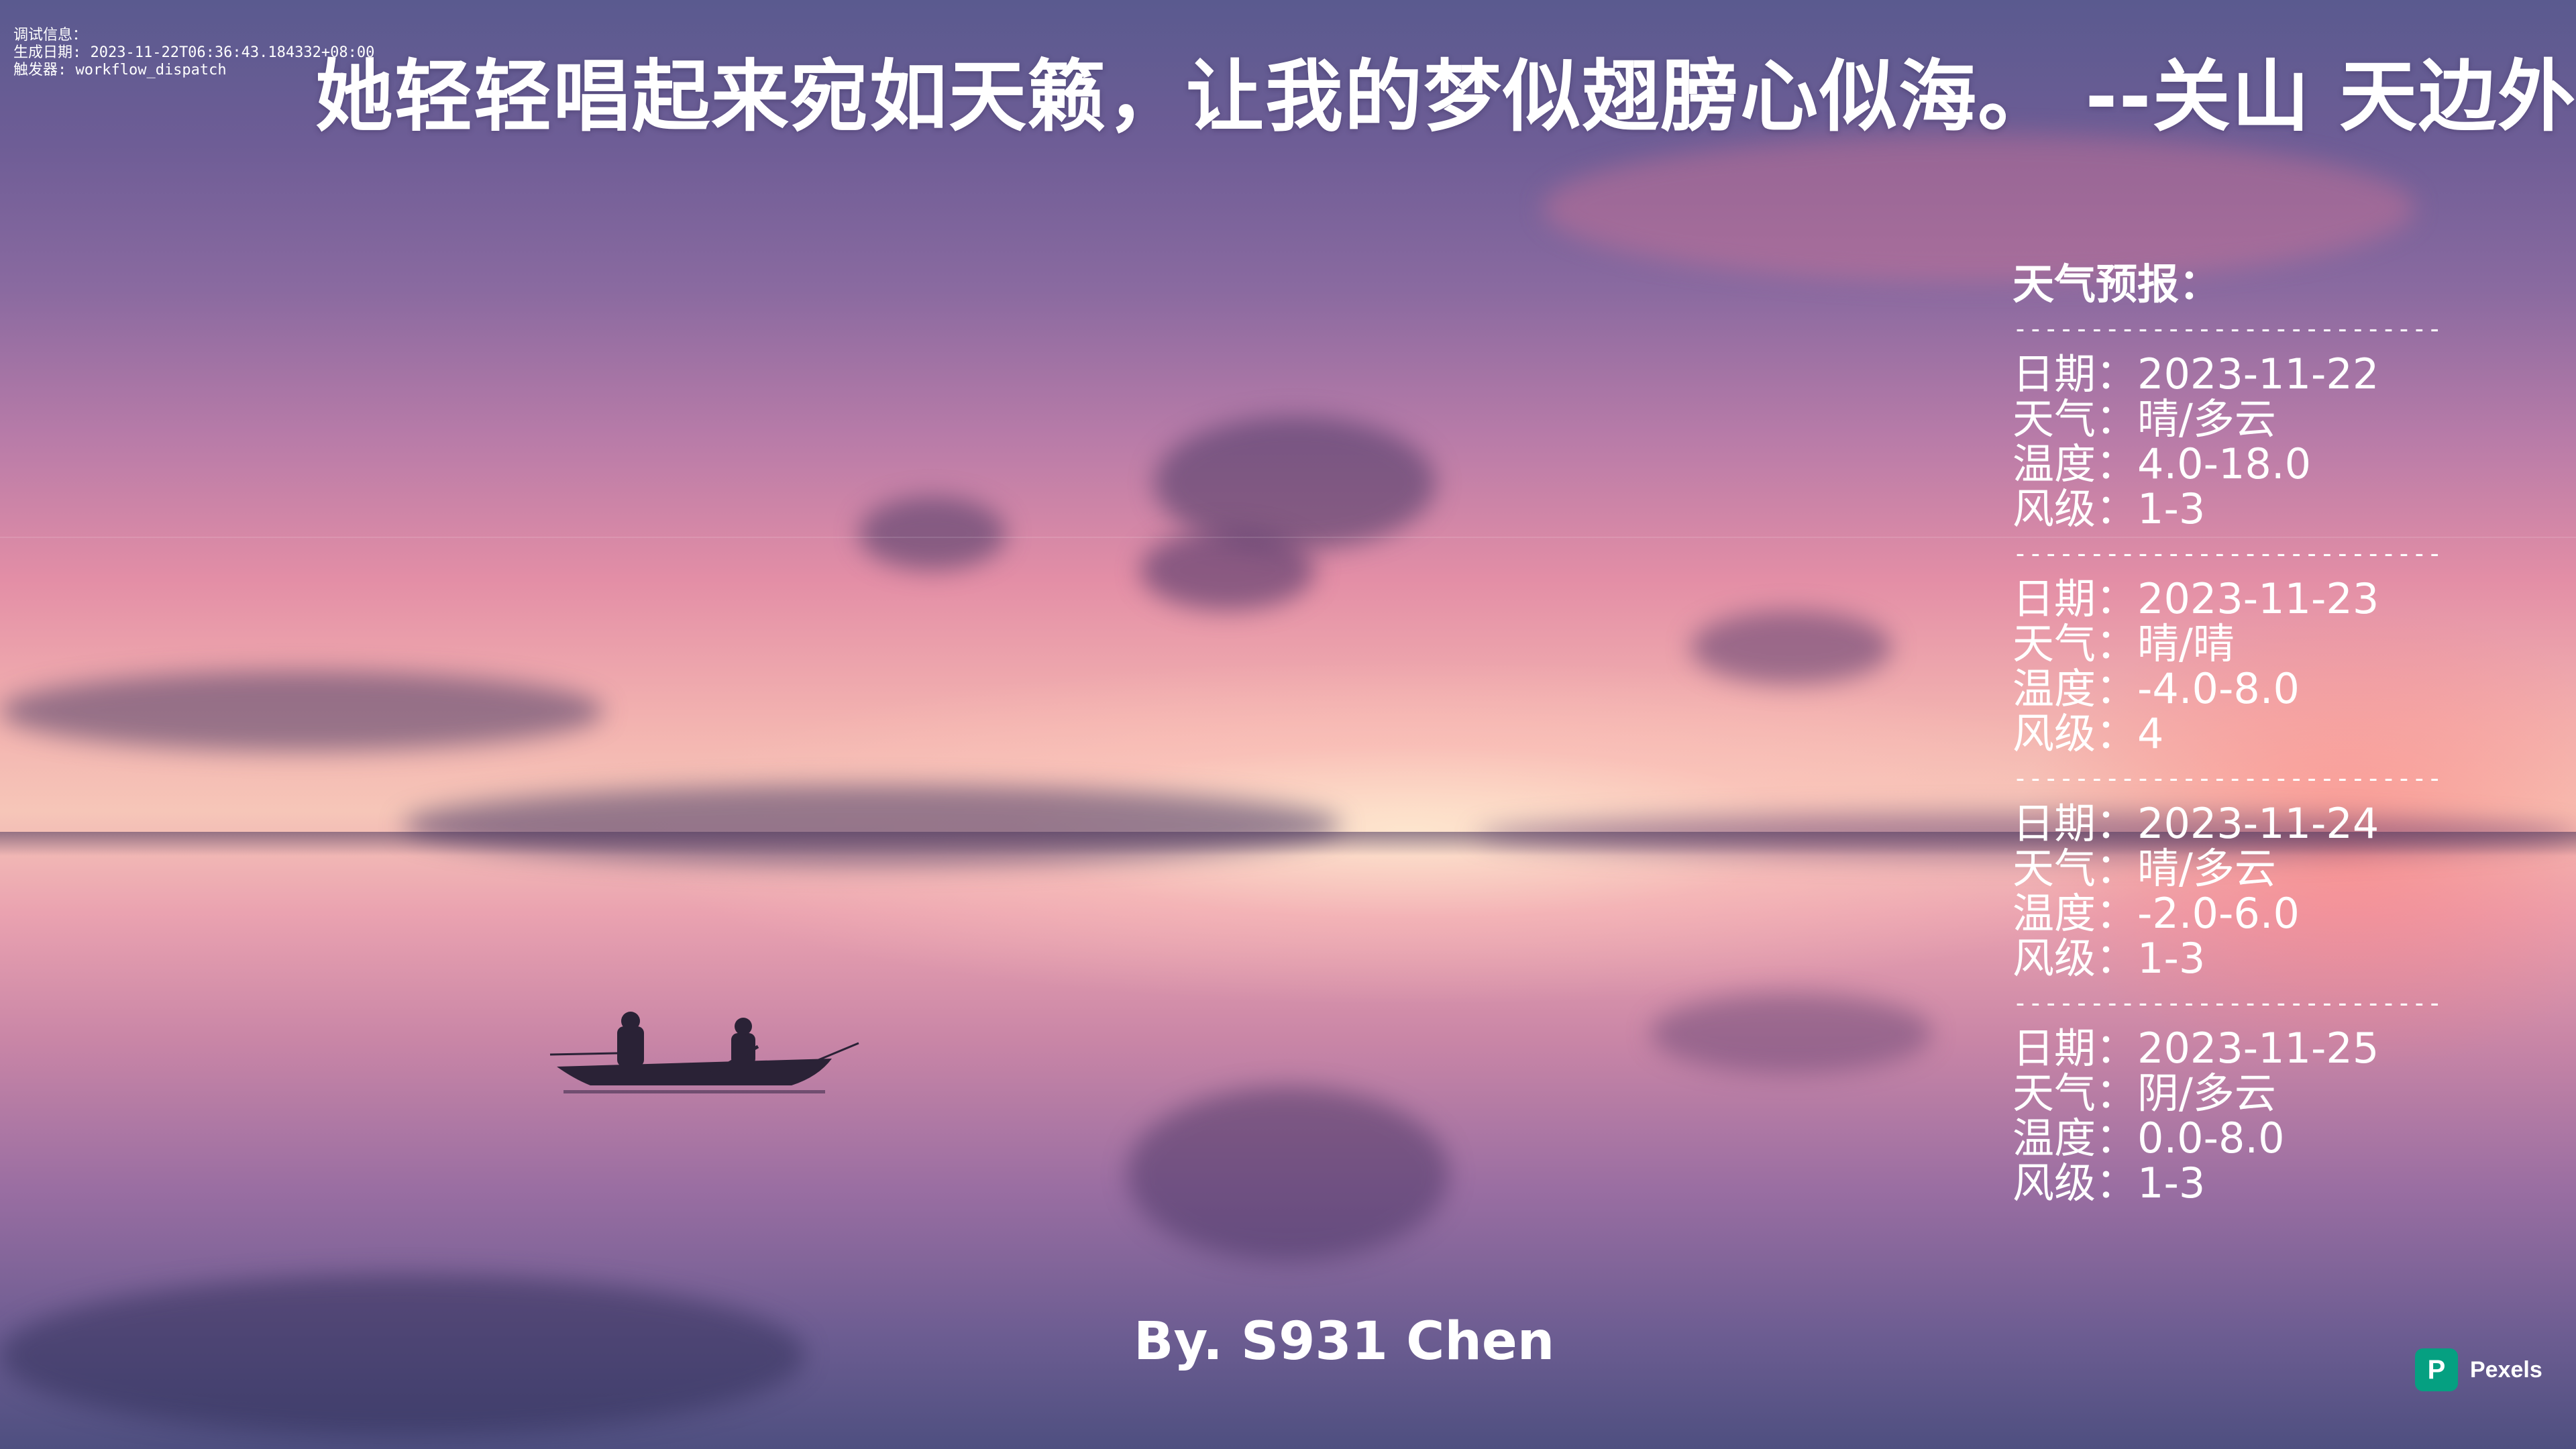 This screenshot has width=2576, height=1449. I want to click on weather-condition: 天气：阴/多云, so click(2144, 1093).